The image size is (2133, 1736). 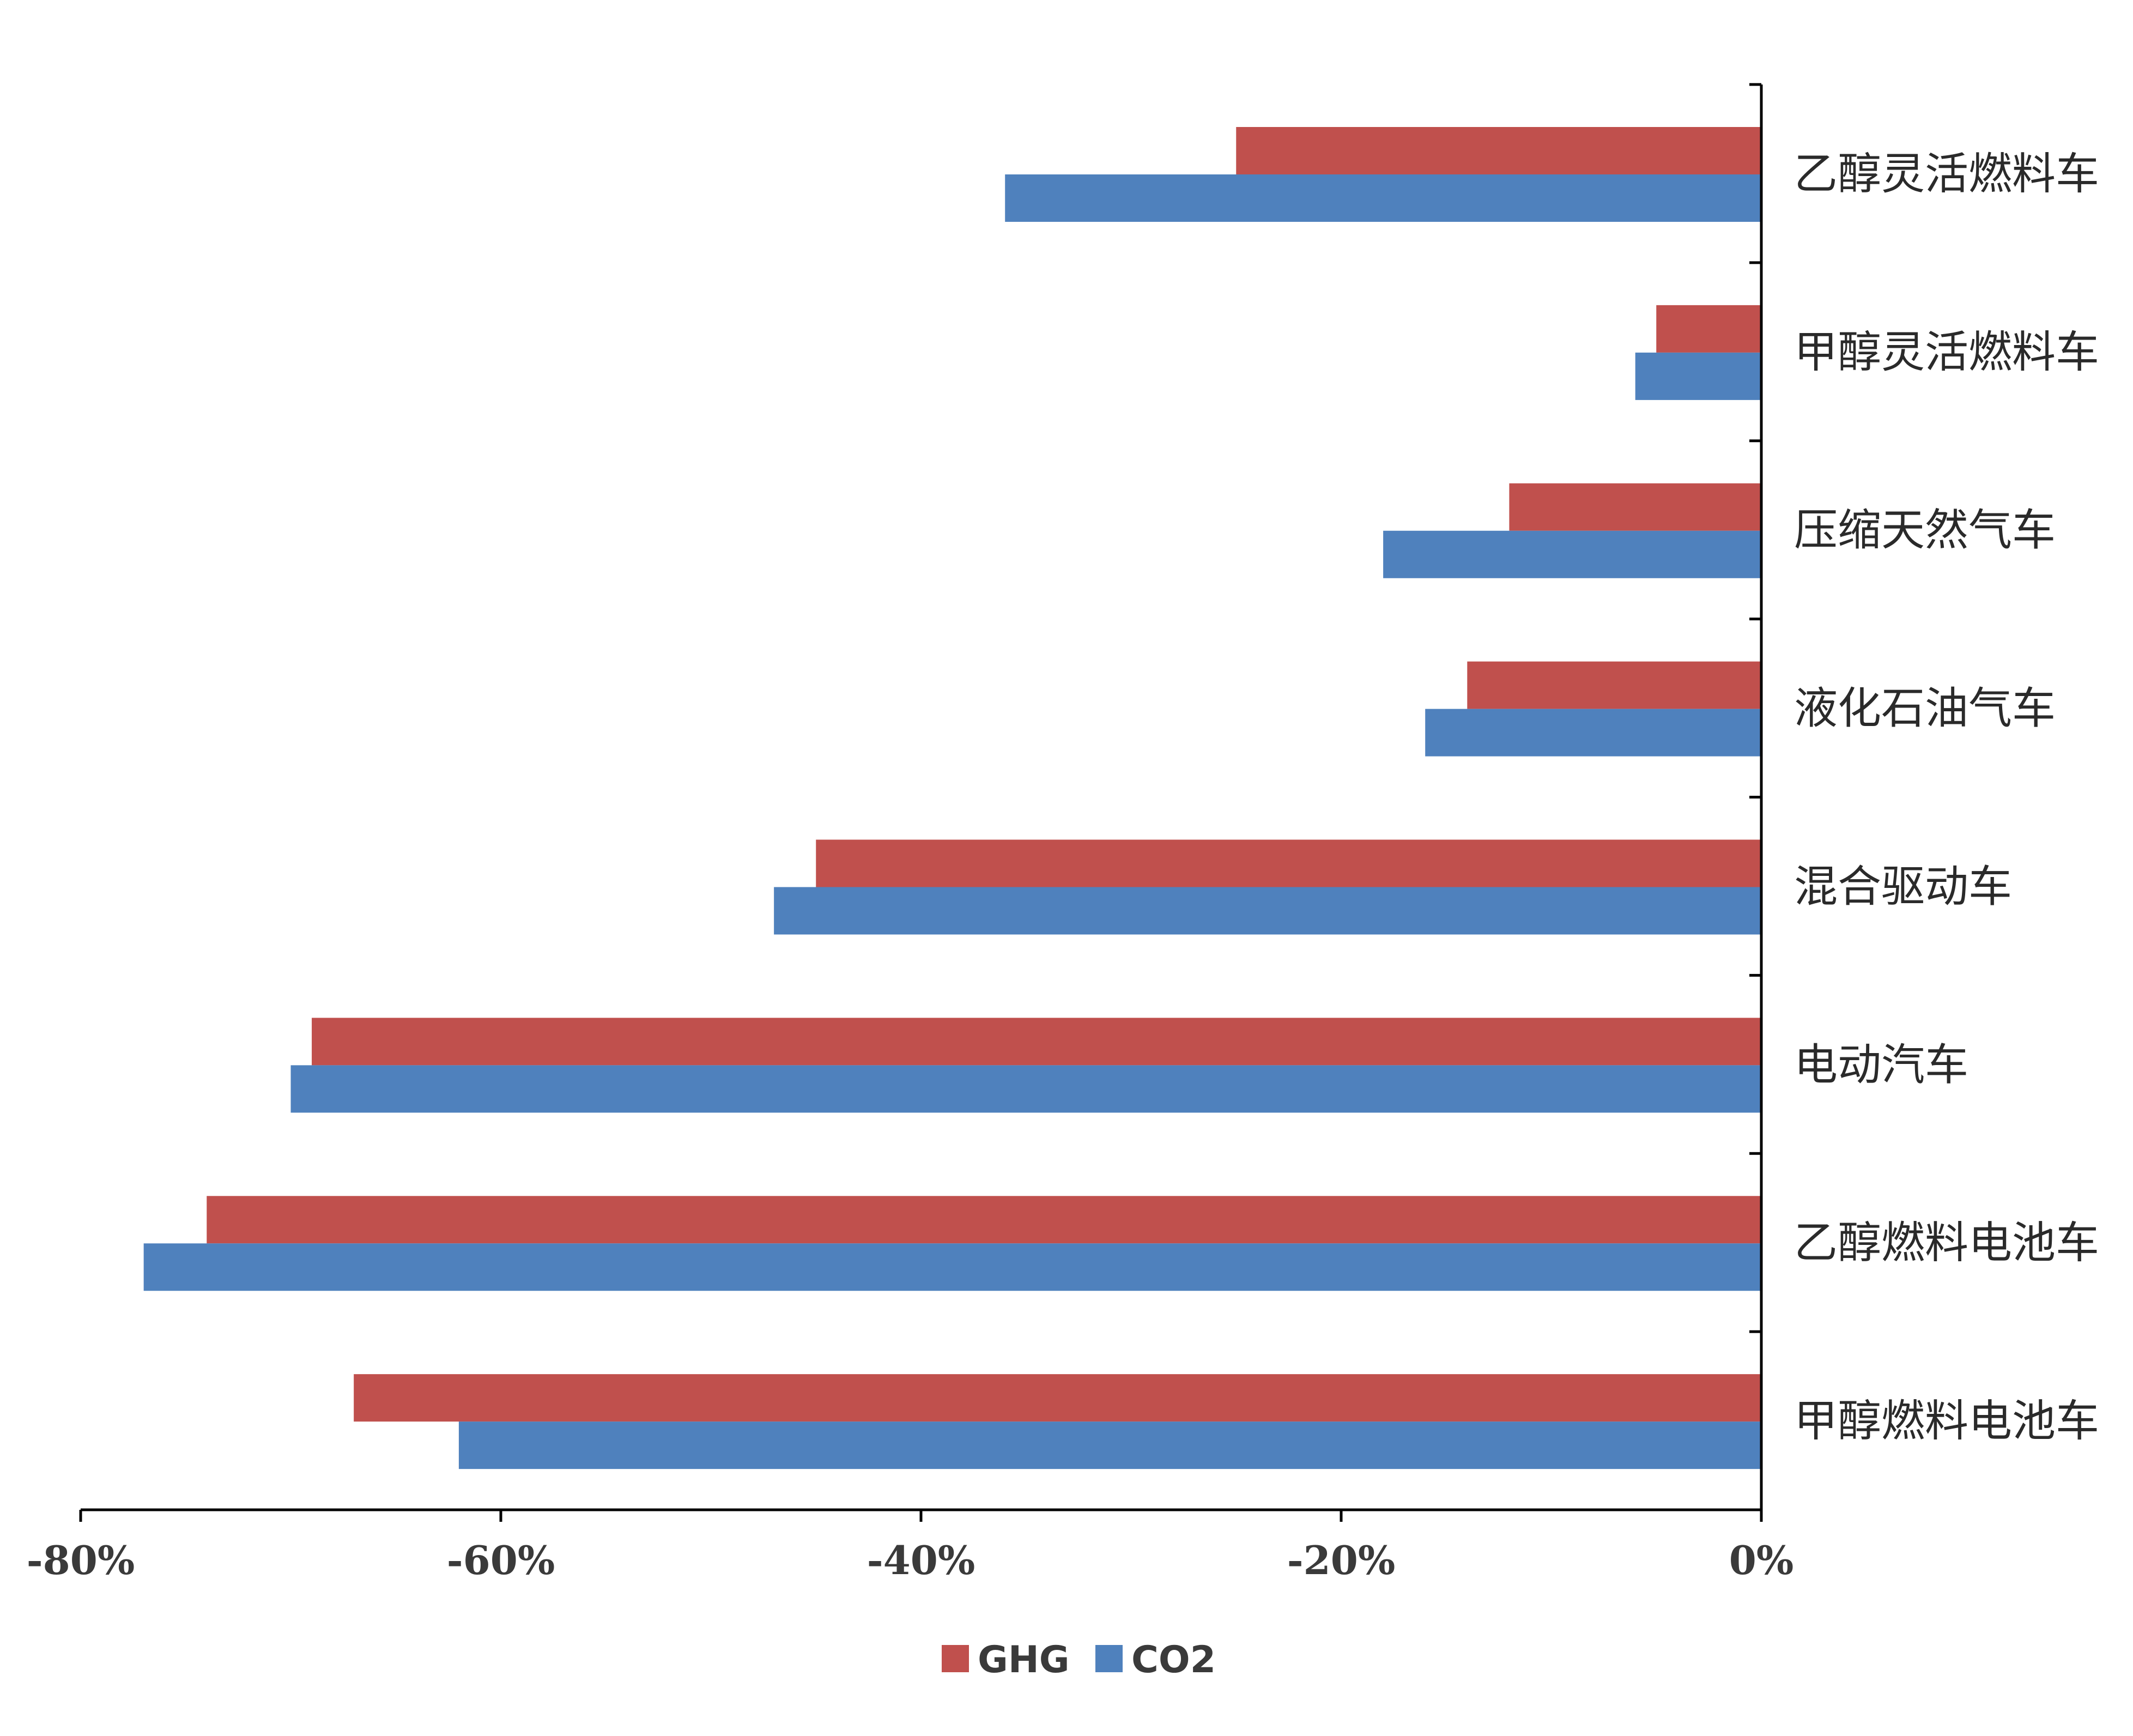 I want to click on x-tick-labels: -80% -60% -40% -20% 0%, so click(x=910, y=1560).